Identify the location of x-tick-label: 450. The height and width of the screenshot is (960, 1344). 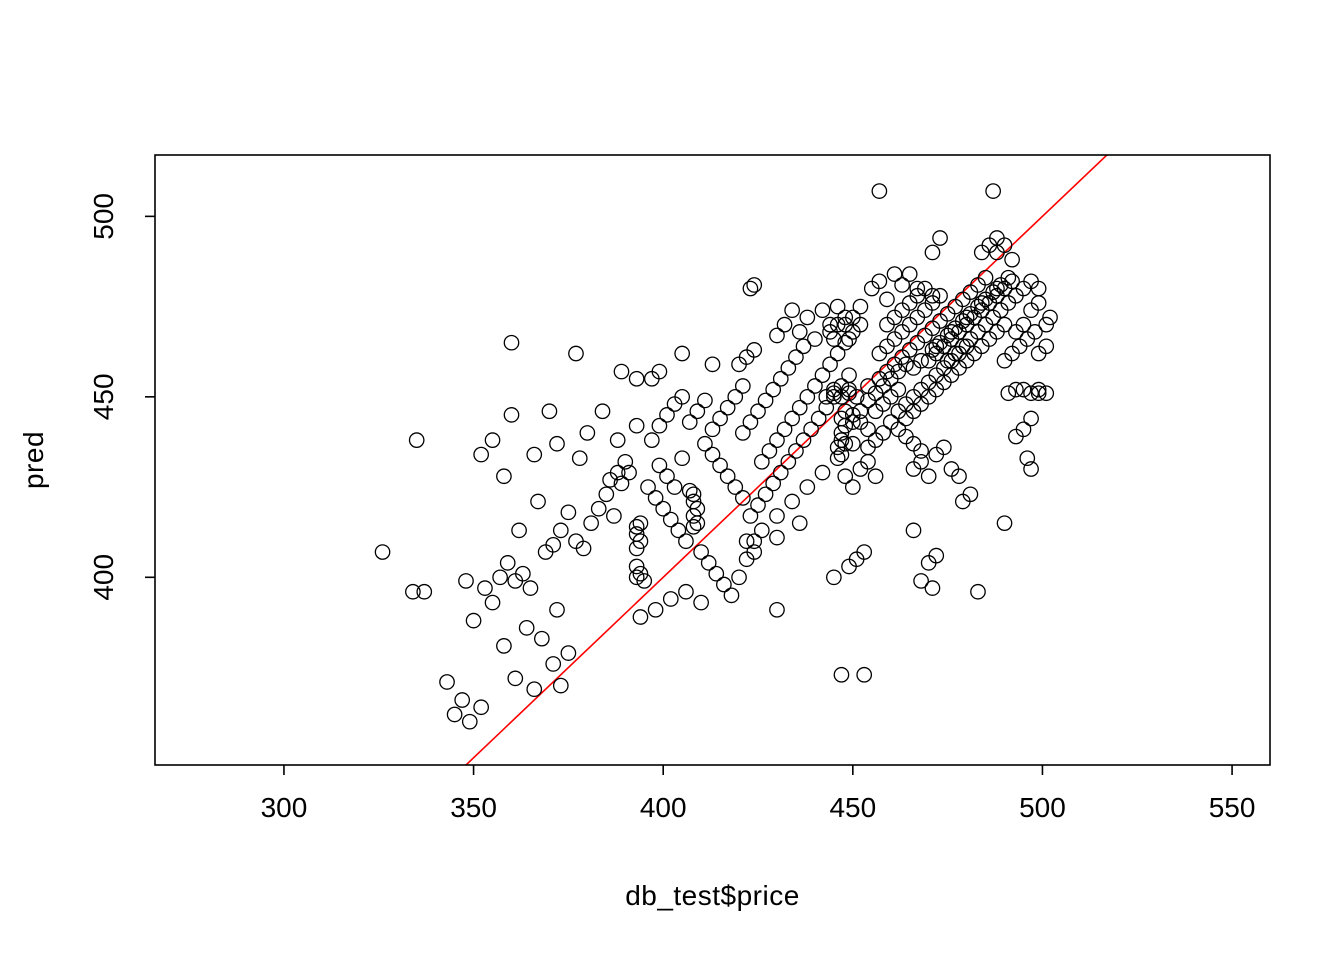
(852, 807).